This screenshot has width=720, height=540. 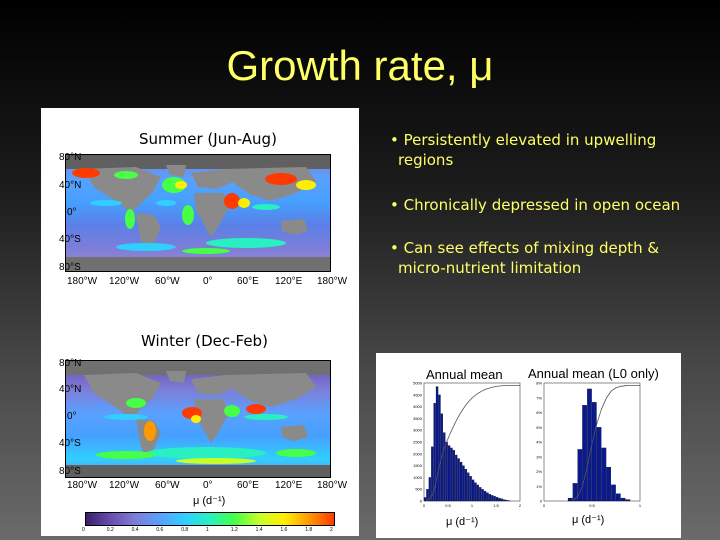 I want to click on slide-title: Growth rate, μ, so click(x=360, y=65).